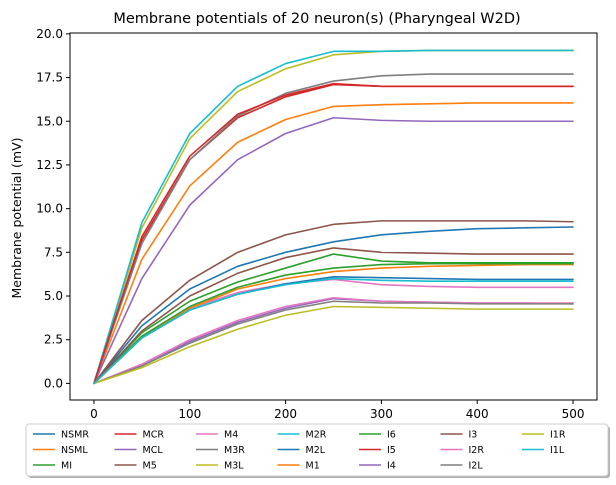 This screenshot has width=616, height=485. Describe the element at coordinates (49, 34) in the screenshot. I see `y-tick-label: 20.0` at that location.